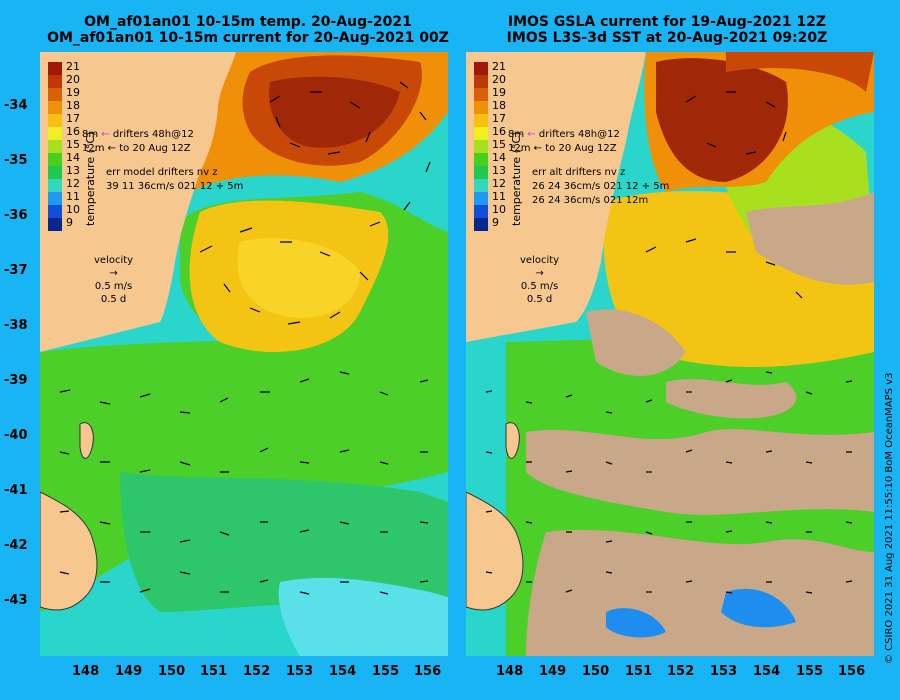 The image size is (900, 700). What do you see at coordinates (579, 172) in the screenshot?
I see `err-title: err alt drifters nv z` at bounding box center [579, 172].